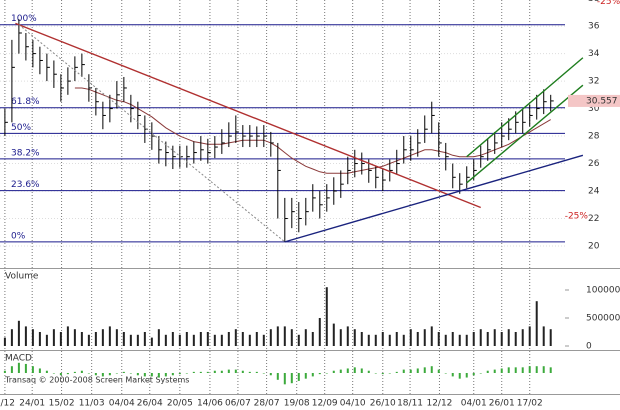  I want to click on y-tick-label: 28, so click(594, 137).